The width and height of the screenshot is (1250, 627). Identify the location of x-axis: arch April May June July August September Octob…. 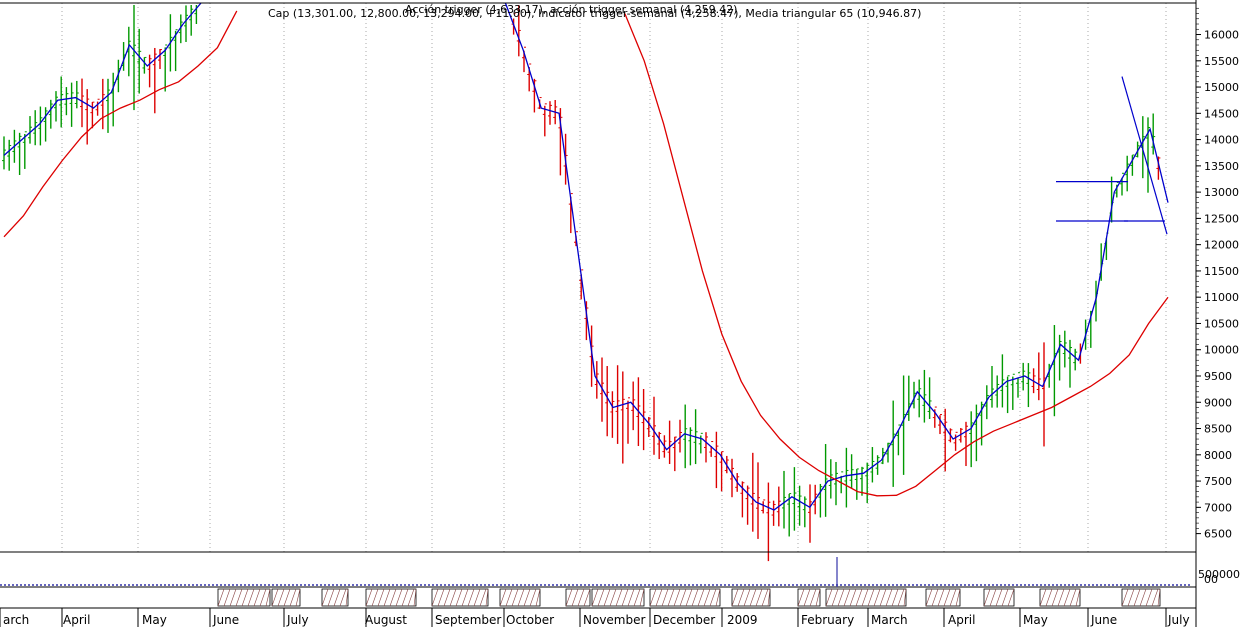
(595, 617).